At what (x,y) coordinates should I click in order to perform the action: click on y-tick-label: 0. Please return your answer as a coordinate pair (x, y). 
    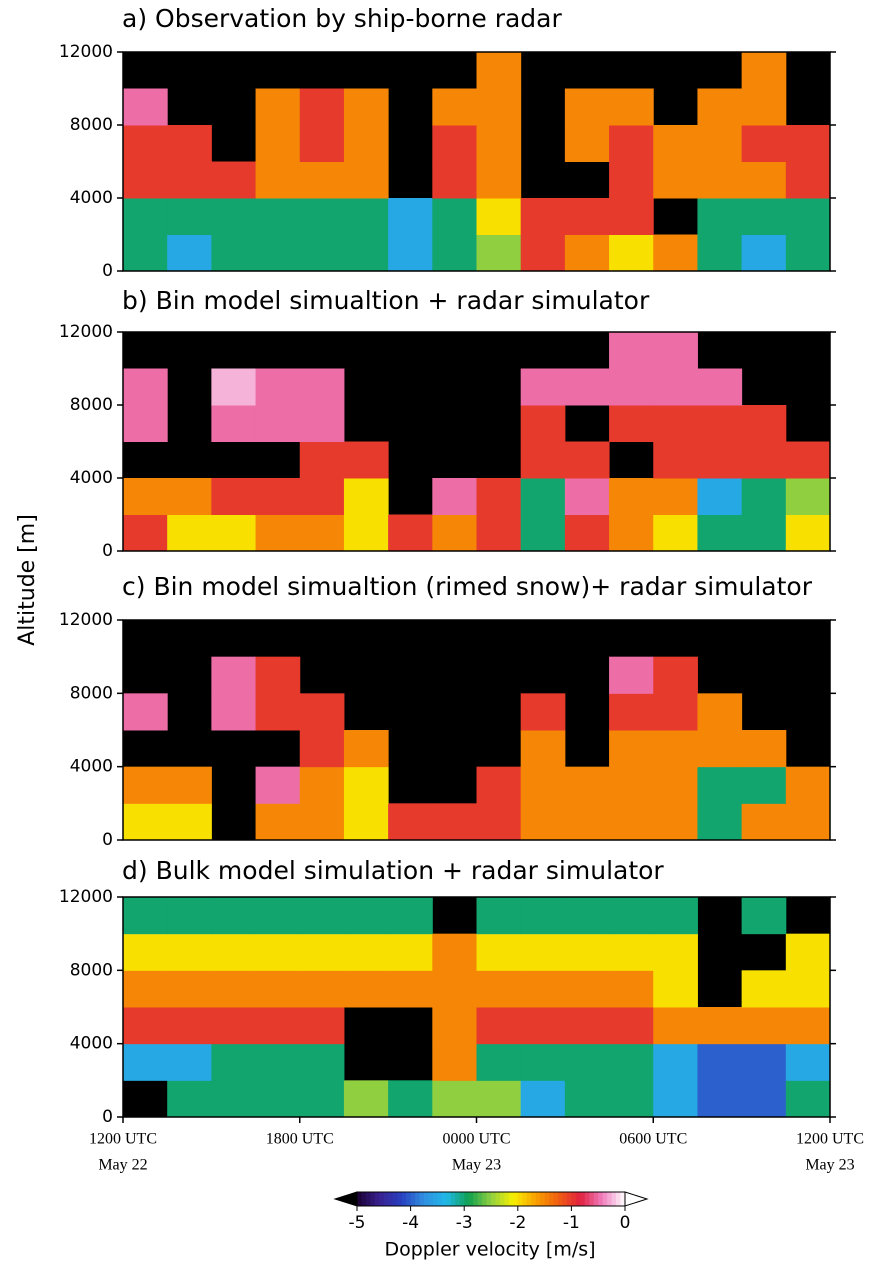
    Looking at the image, I should click on (107, 840).